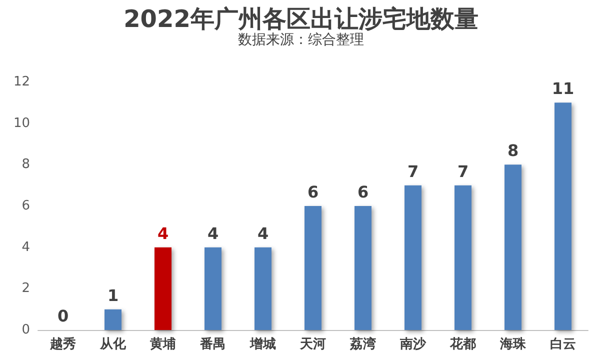 This screenshot has height=362, width=602. Describe the element at coordinates (26, 288) in the screenshot. I see `y-tick-label: 2` at that location.